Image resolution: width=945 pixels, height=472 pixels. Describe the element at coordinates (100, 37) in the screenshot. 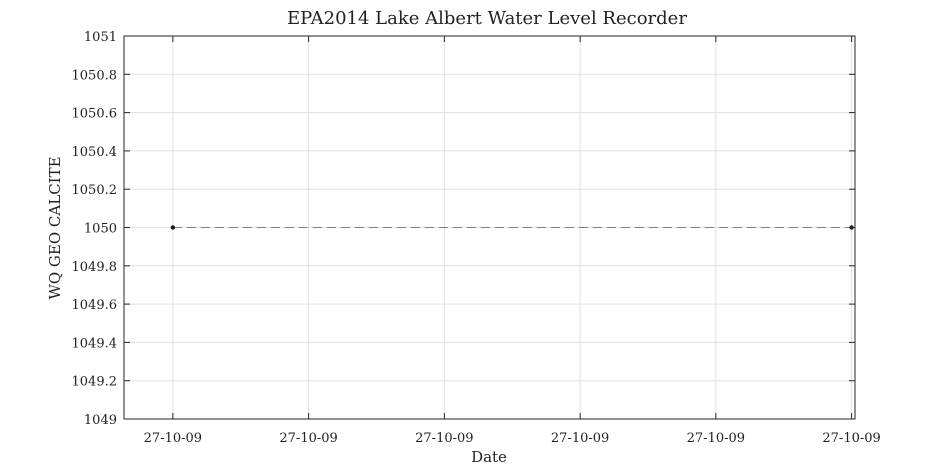

I see `y-tick-label: 1051` at that location.